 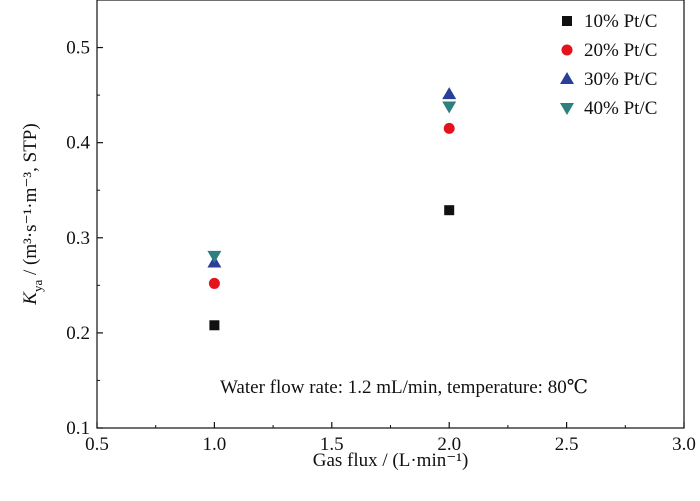 I want to click on x-axis-label: Gas flux / (L·min⁻¹), so click(x=391, y=460).